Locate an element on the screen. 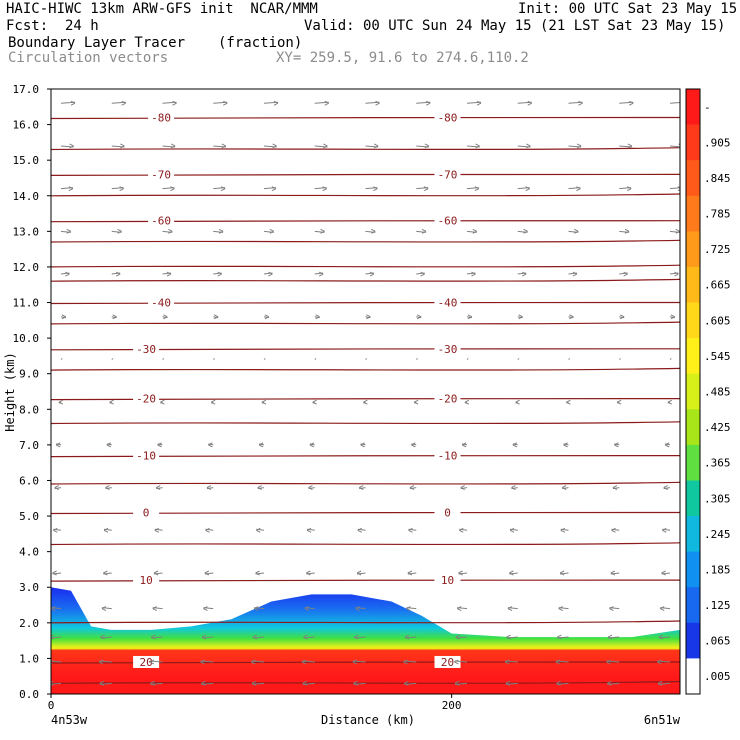  y-axis-title: Height (km) is located at coordinates (10, 391).